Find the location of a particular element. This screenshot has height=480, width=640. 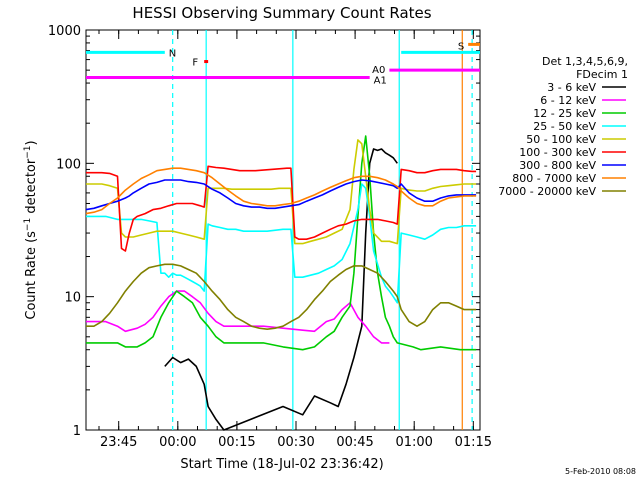

legend-label: 3 - 6 keV is located at coordinates (571, 87).